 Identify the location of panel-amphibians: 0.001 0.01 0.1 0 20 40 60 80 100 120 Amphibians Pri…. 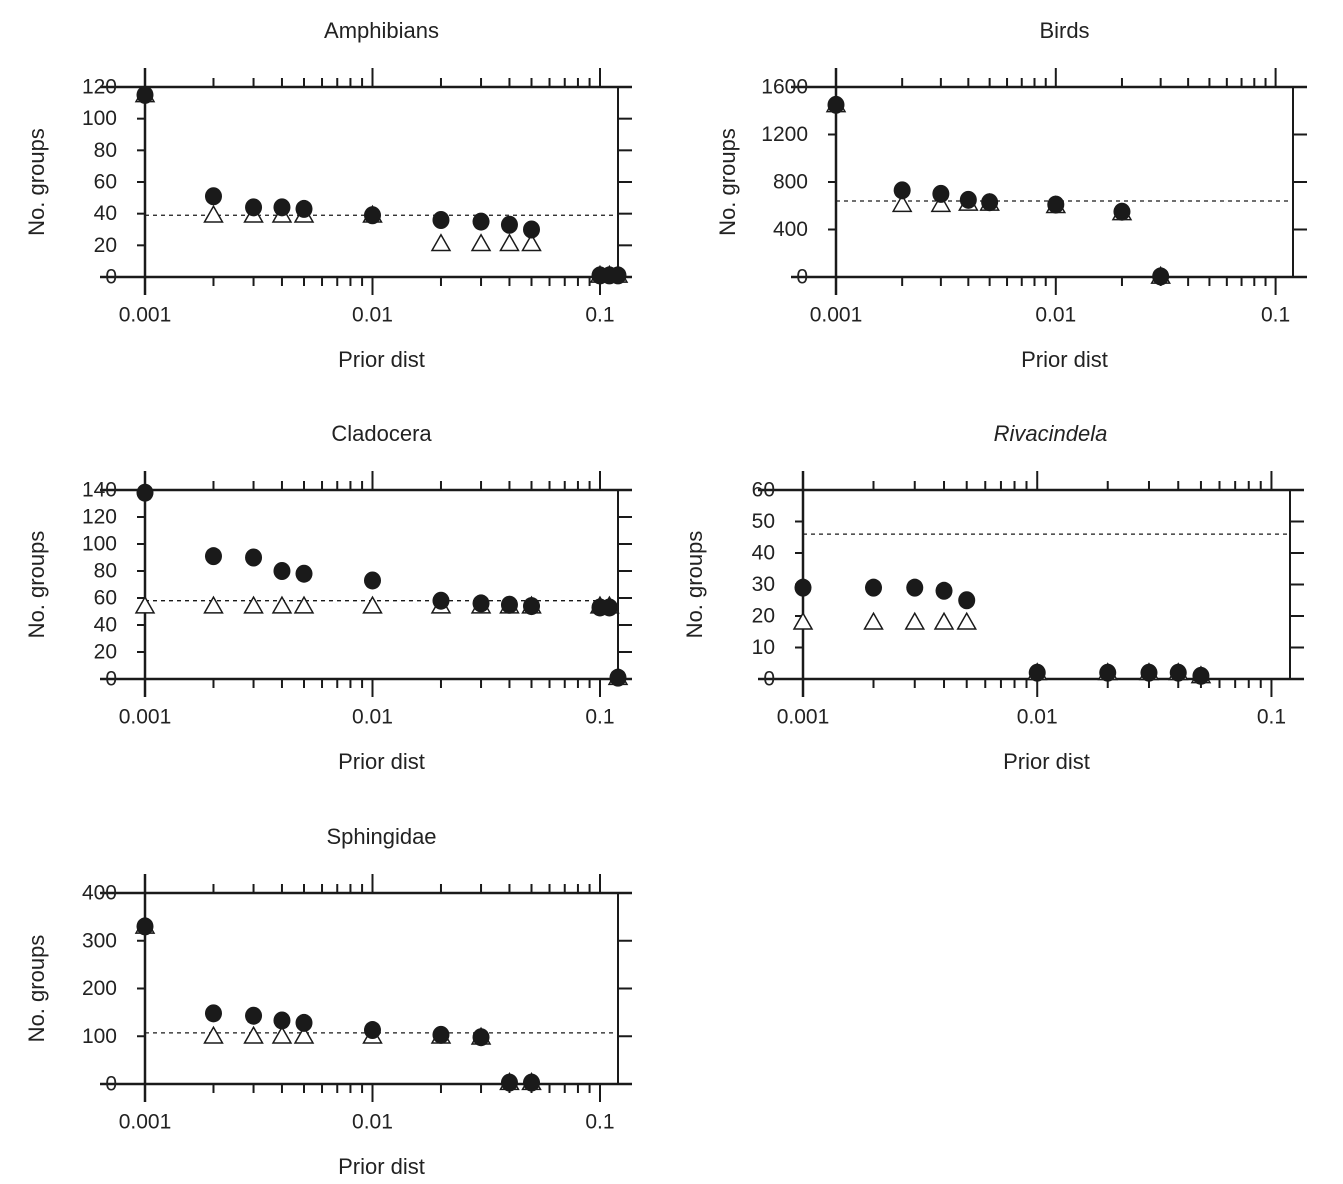
(328, 195).